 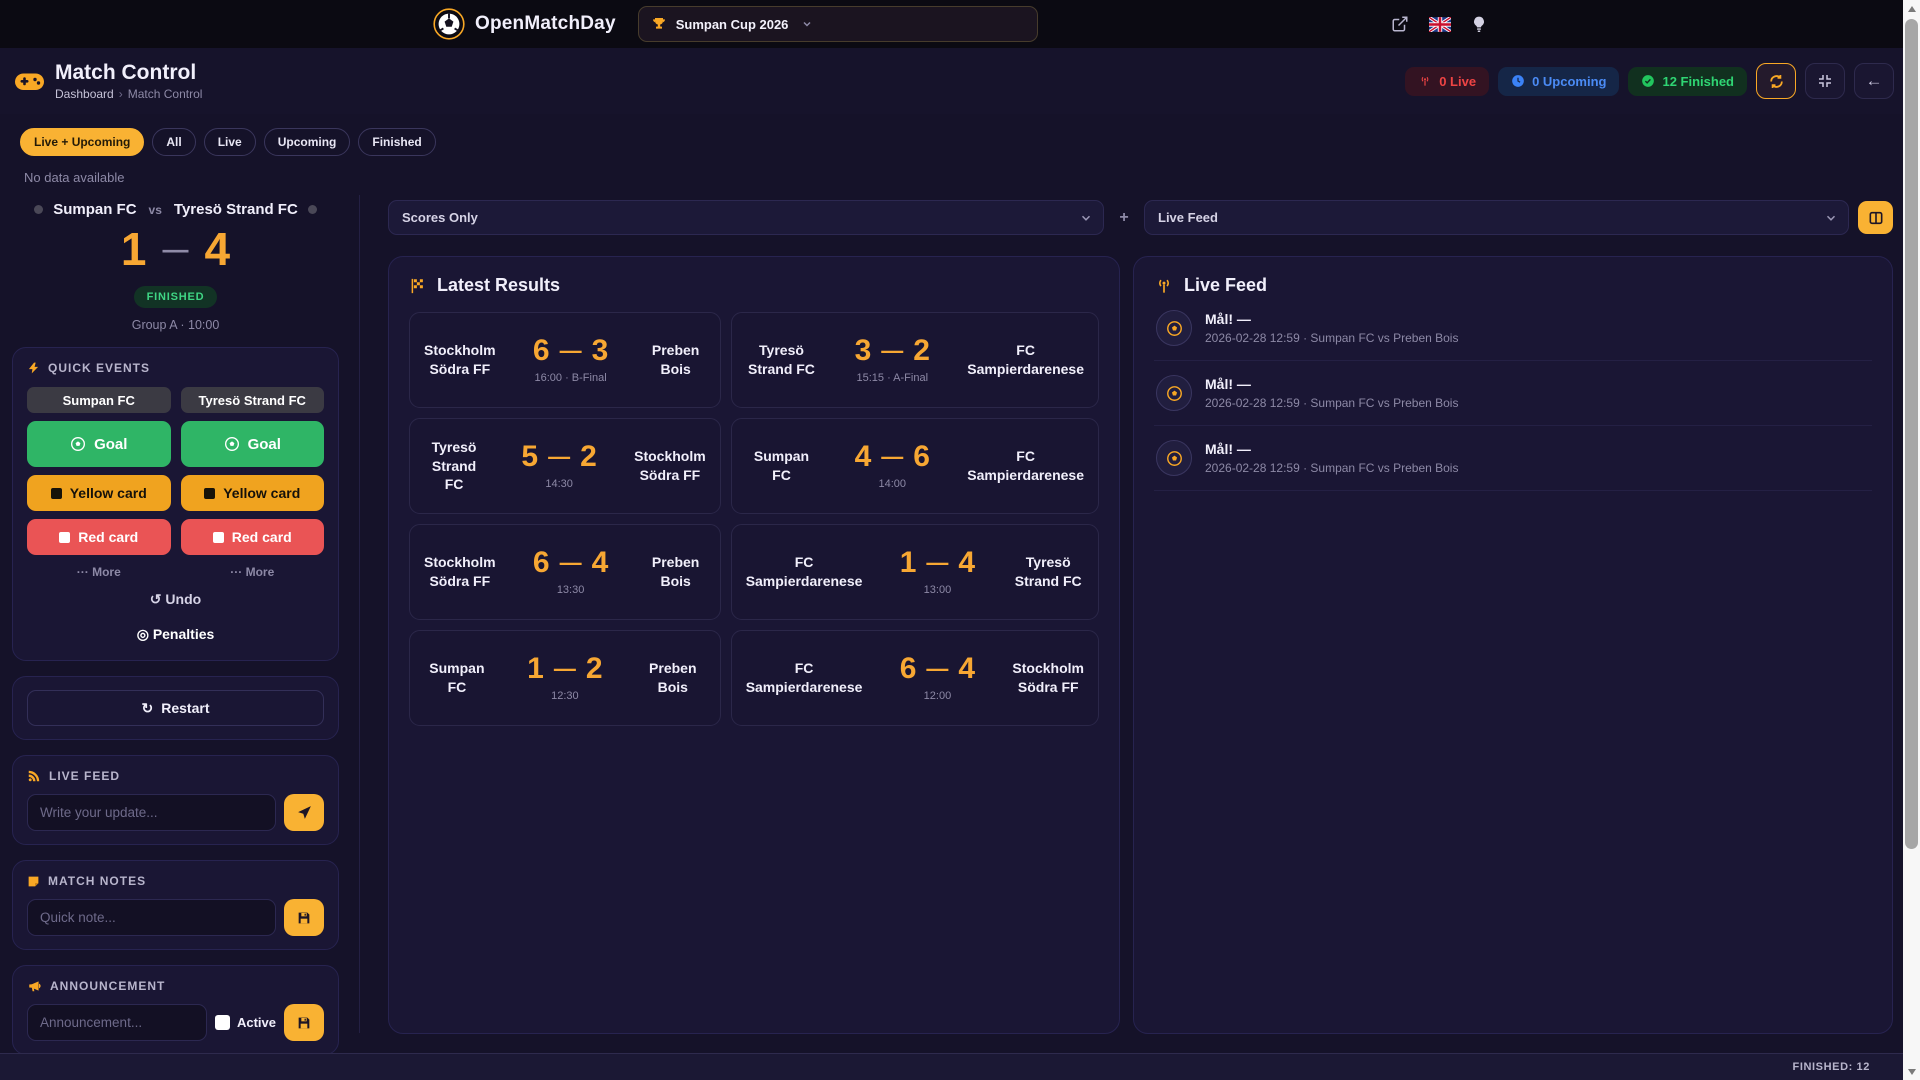 I want to click on result-away-team: Tyresö Strand FC, so click(x=1048, y=571).